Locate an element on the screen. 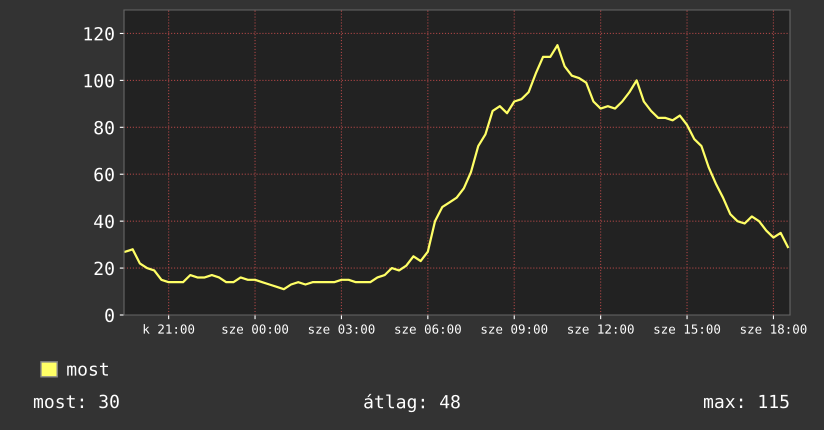  x-tick-label: sze 09:00 is located at coordinates (515, 329).